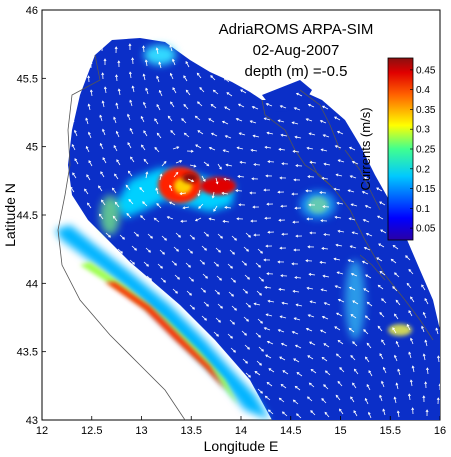  I want to click on y-tick-label: 45.5, so click(27, 79).